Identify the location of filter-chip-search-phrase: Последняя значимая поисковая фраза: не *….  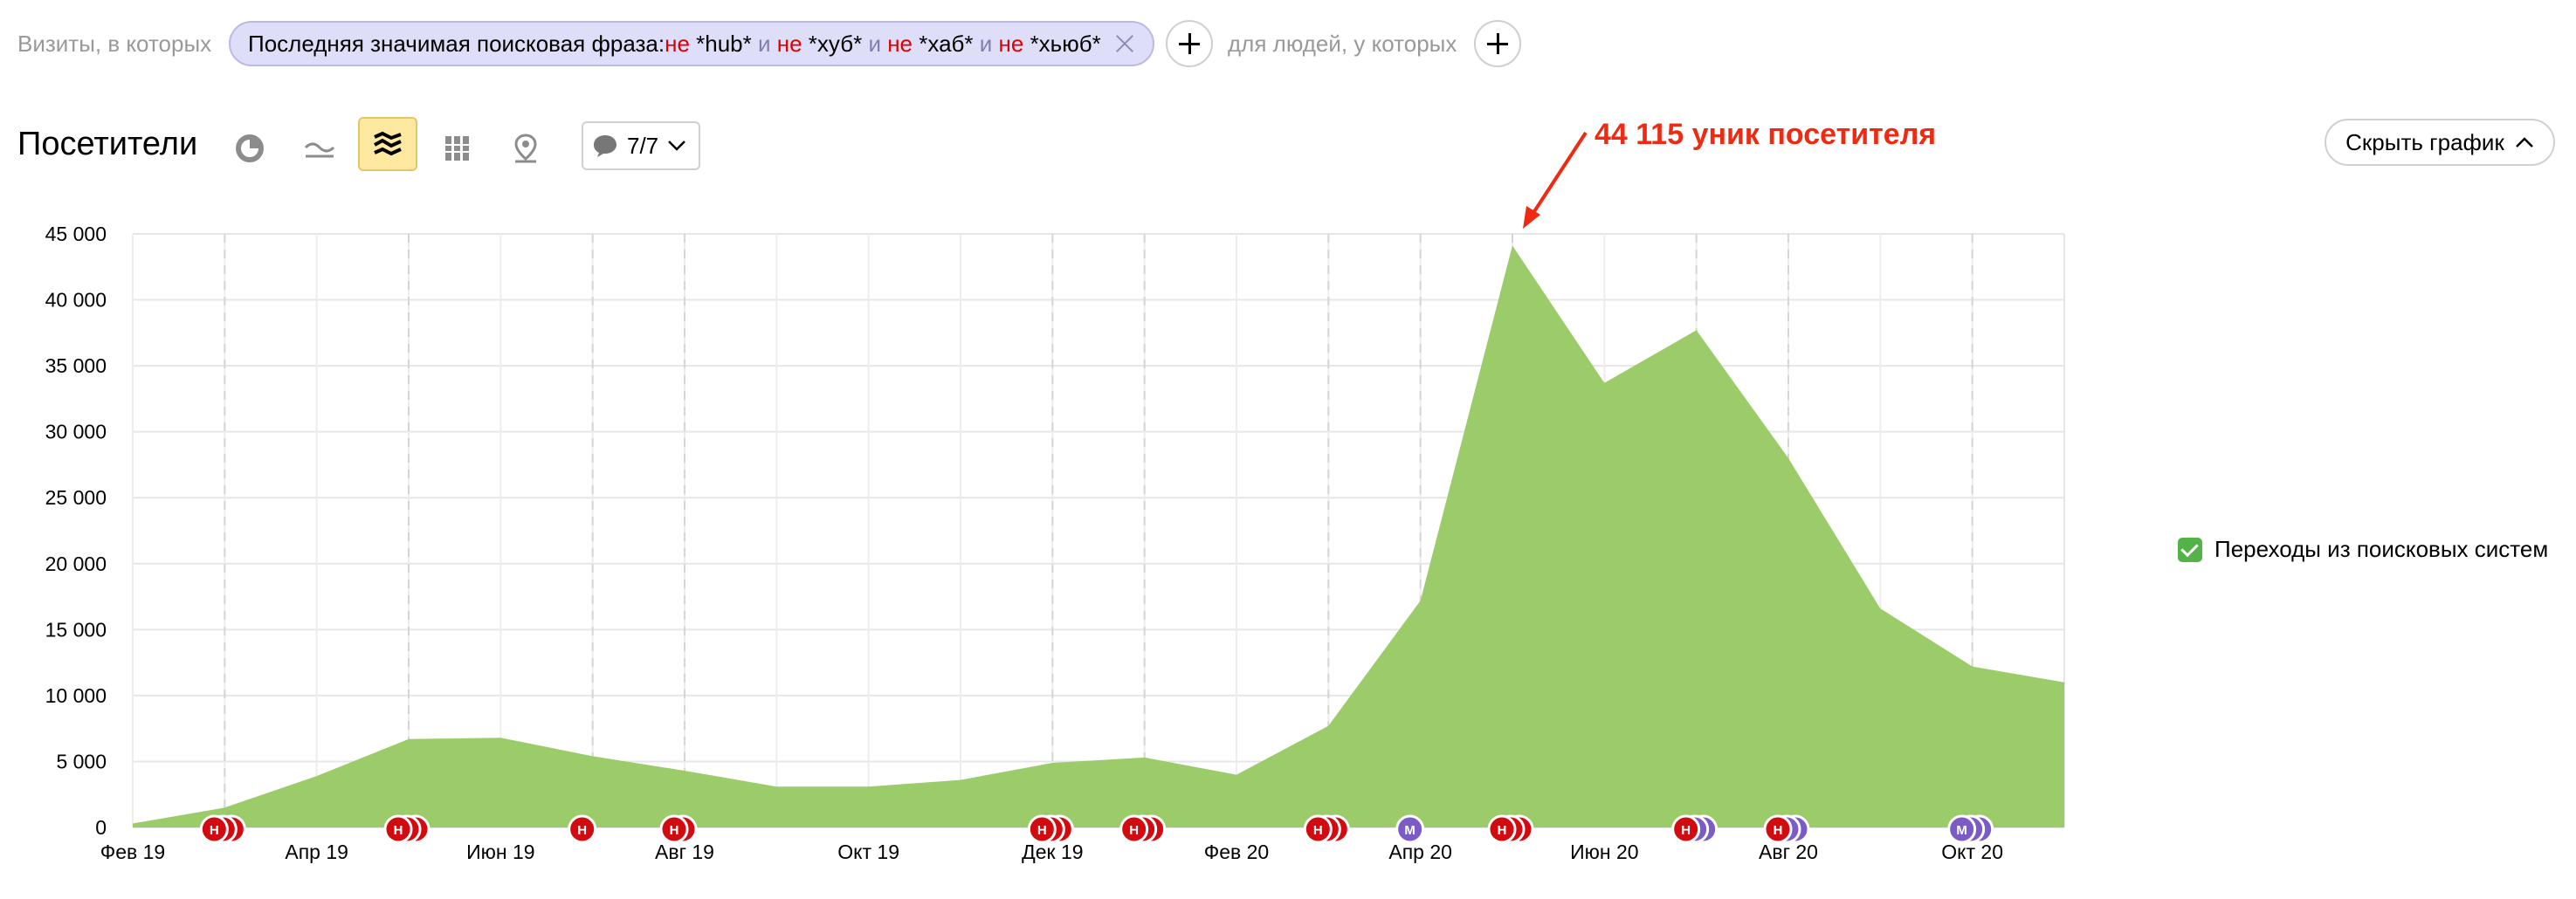
(691, 44).